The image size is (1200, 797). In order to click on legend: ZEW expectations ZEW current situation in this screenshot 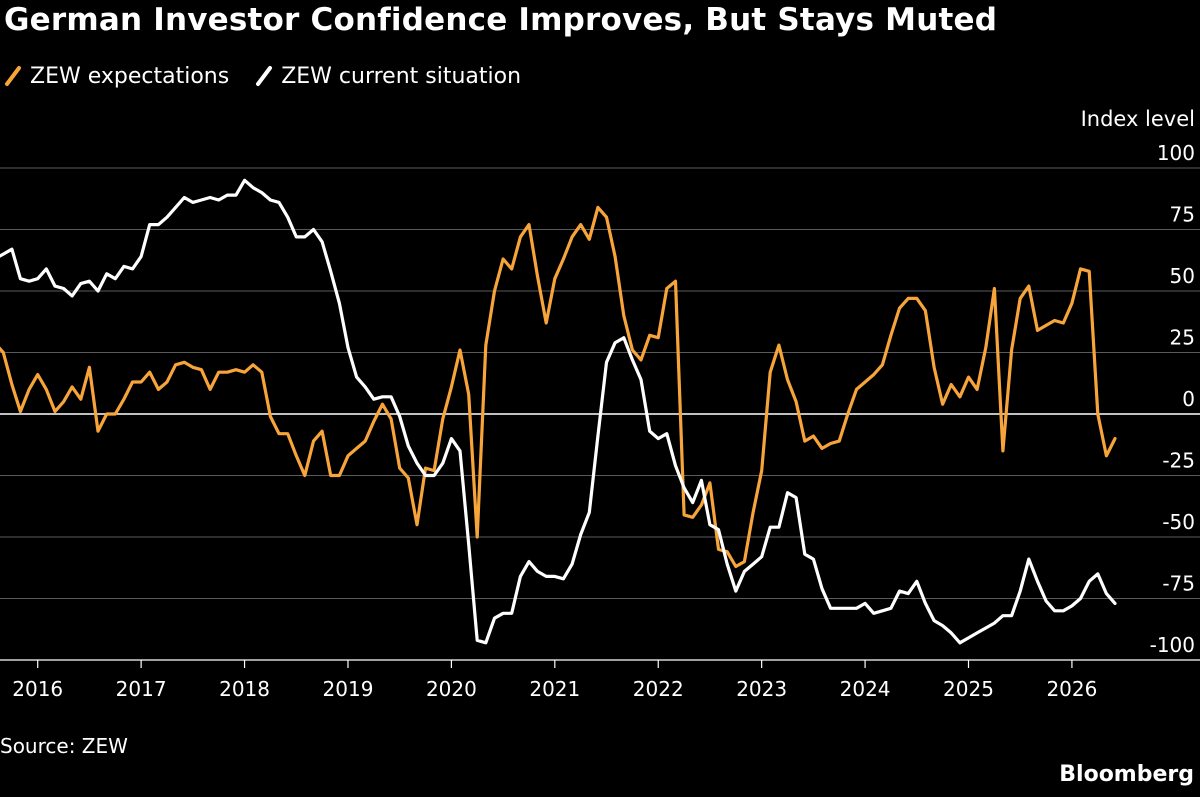, I will do `click(275, 76)`.